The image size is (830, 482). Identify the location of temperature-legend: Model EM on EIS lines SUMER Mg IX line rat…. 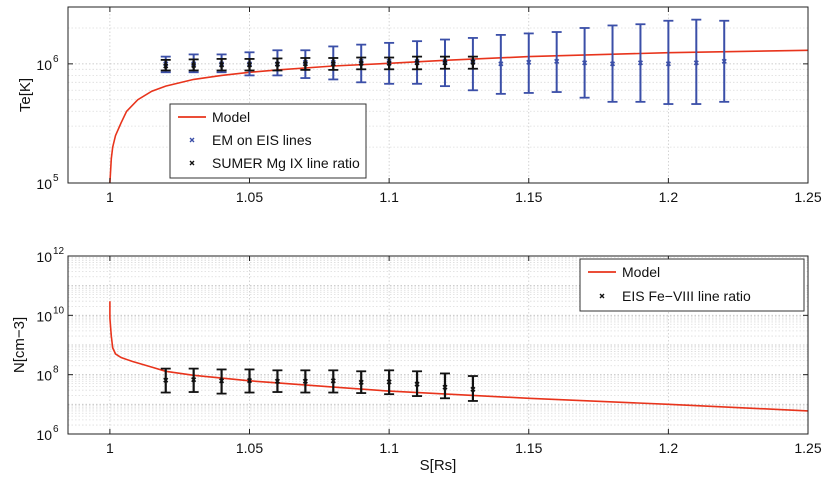
(268, 141).